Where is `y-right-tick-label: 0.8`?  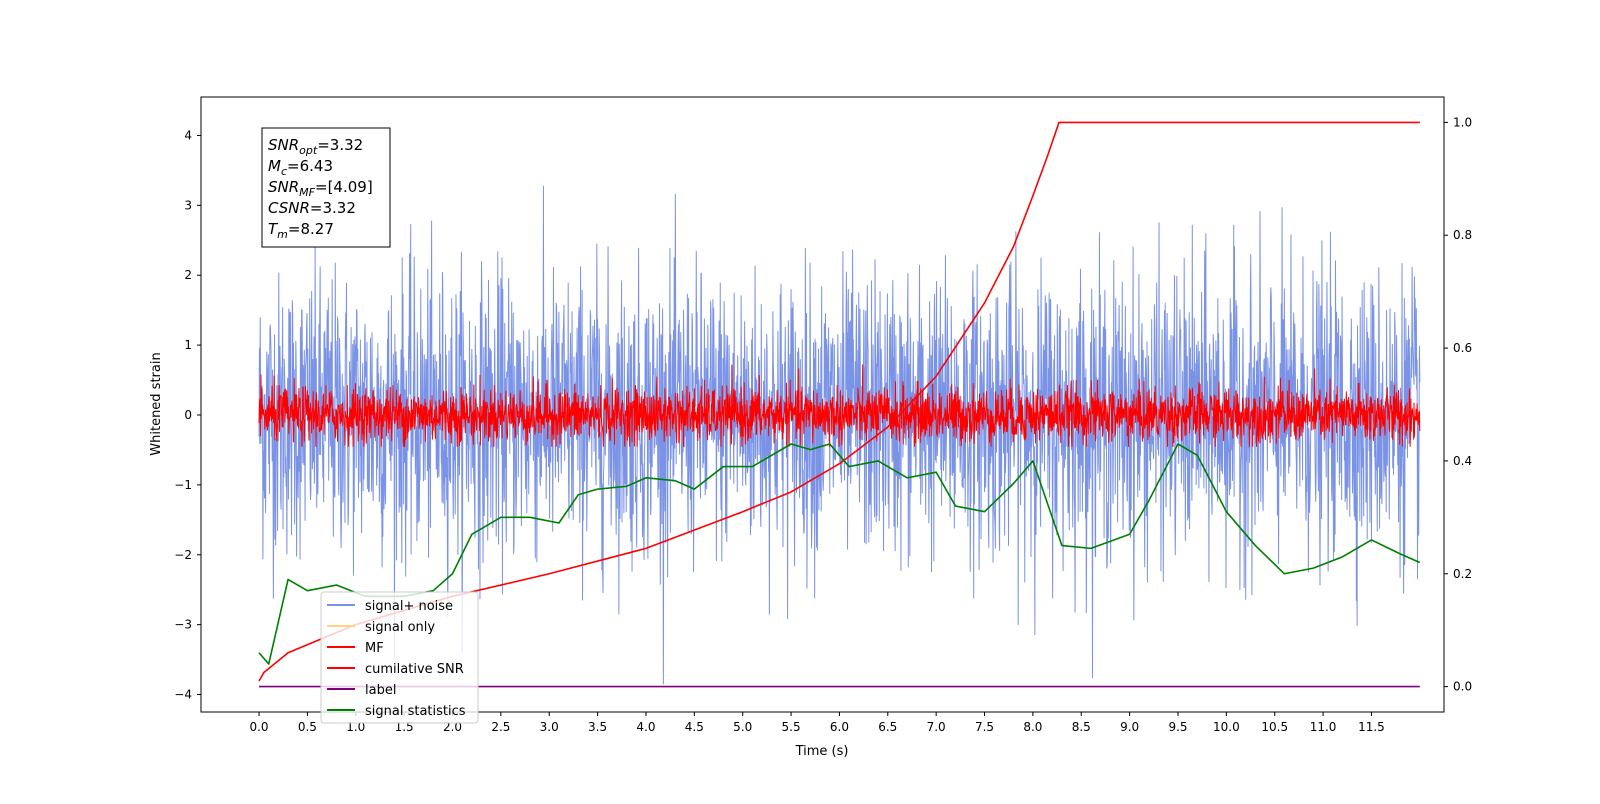
y-right-tick-label: 0.8 is located at coordinates (1462, 235).